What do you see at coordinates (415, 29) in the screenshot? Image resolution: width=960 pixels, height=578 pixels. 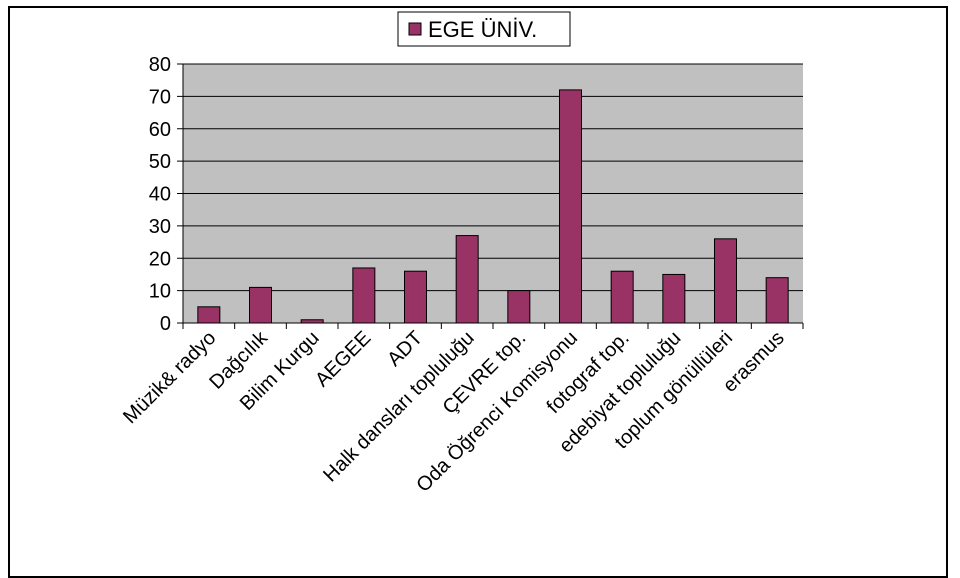 I see `legend-swatch` at bounding box center [415, 29].